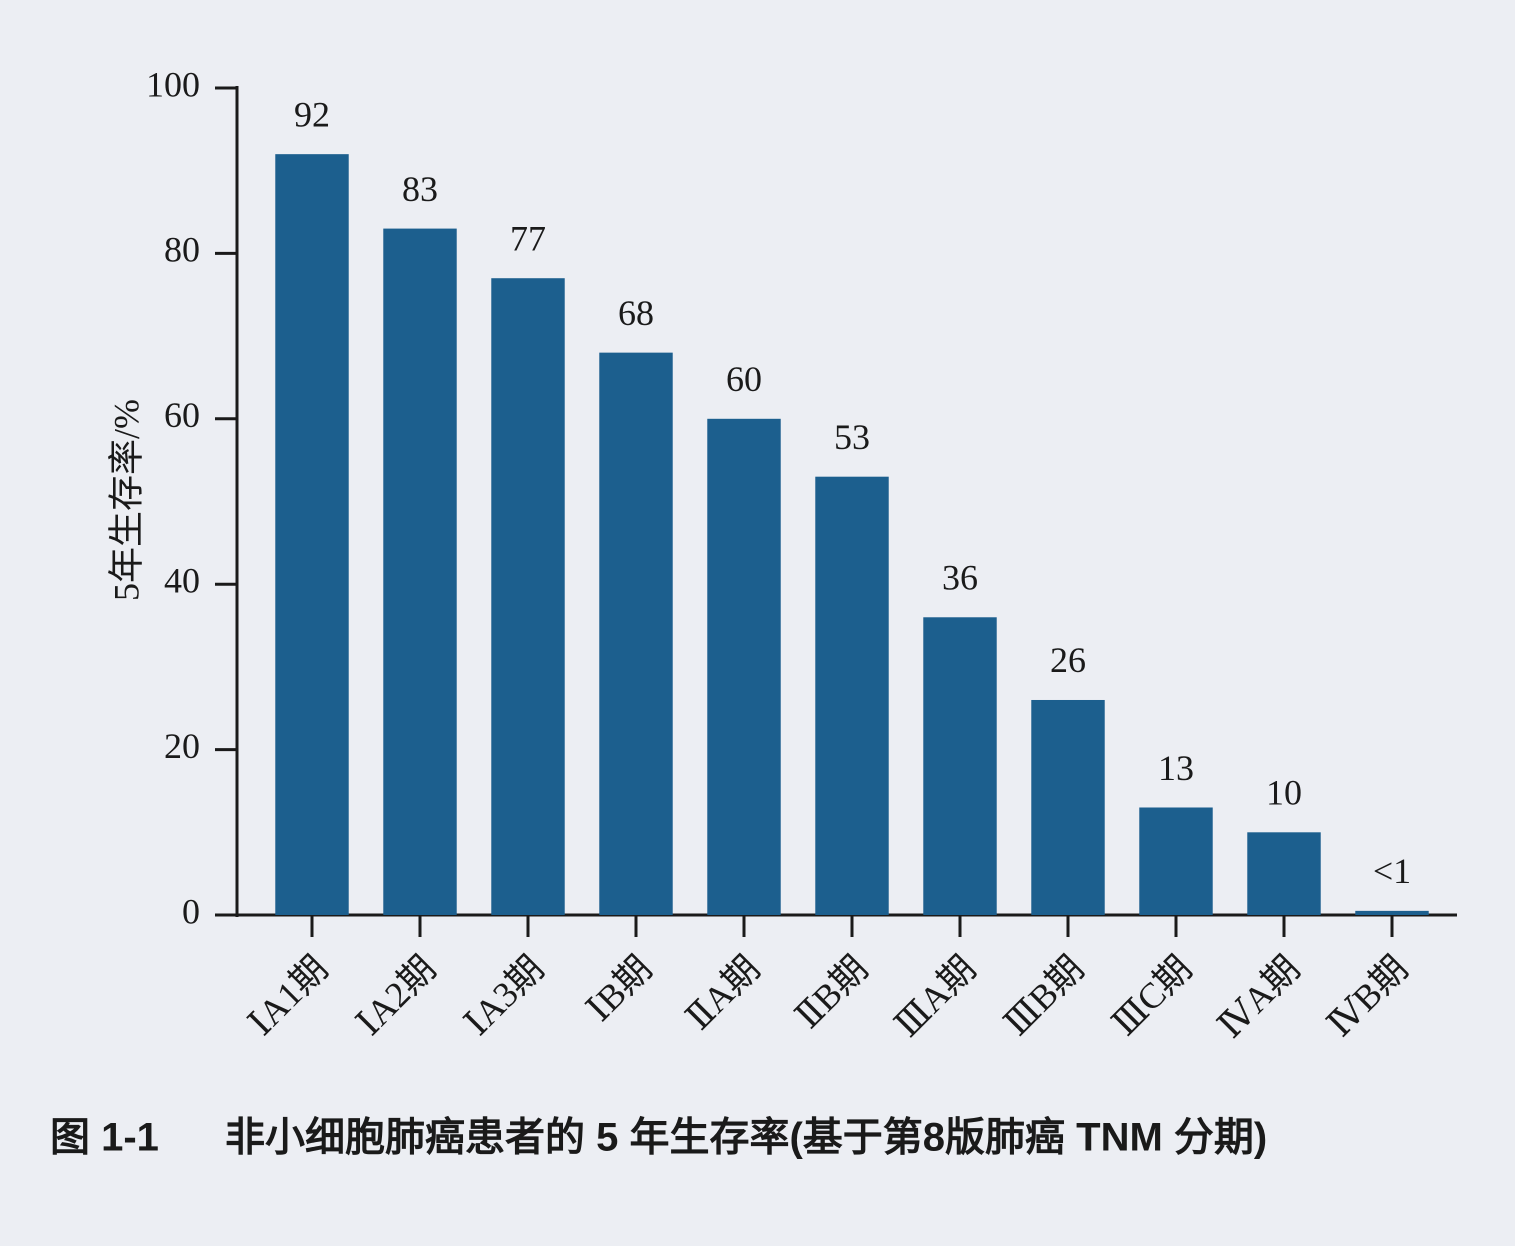  I want to click on value-label: 53, so click(852, 437).